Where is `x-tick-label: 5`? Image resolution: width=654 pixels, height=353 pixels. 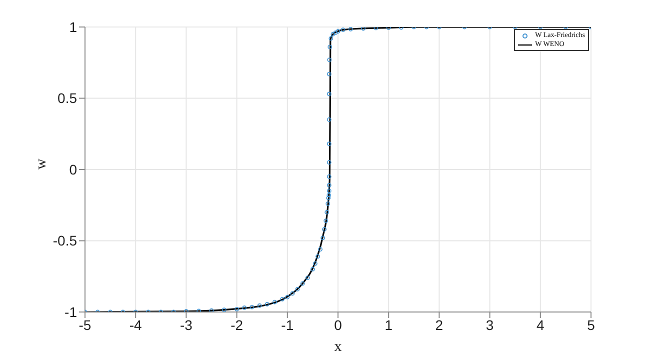
x-tick-label: 5 is located at coordinates (591, 324).